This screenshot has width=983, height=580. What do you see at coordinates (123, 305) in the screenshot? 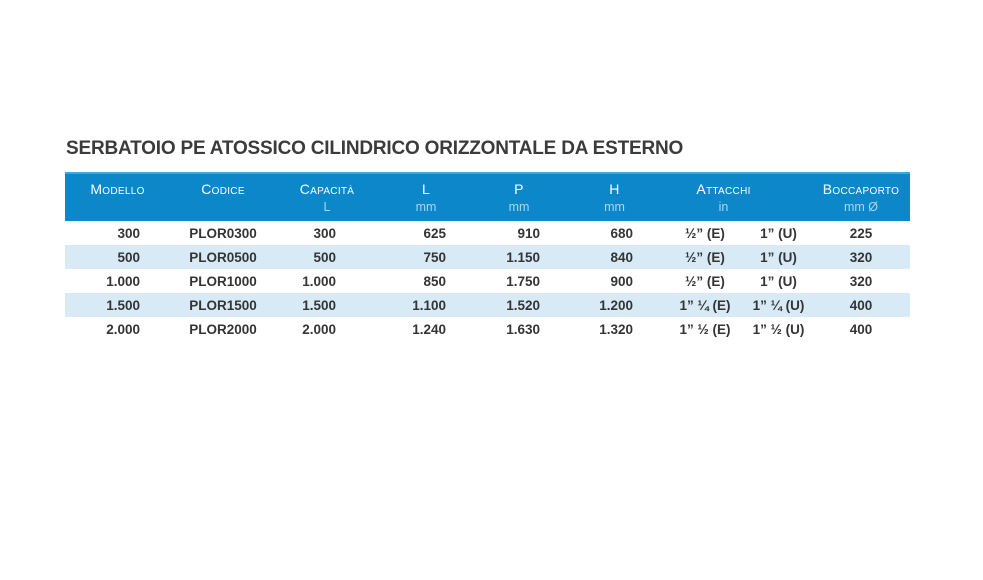
I see `cell-modello: 1.500` at bounding box center [123, 305].